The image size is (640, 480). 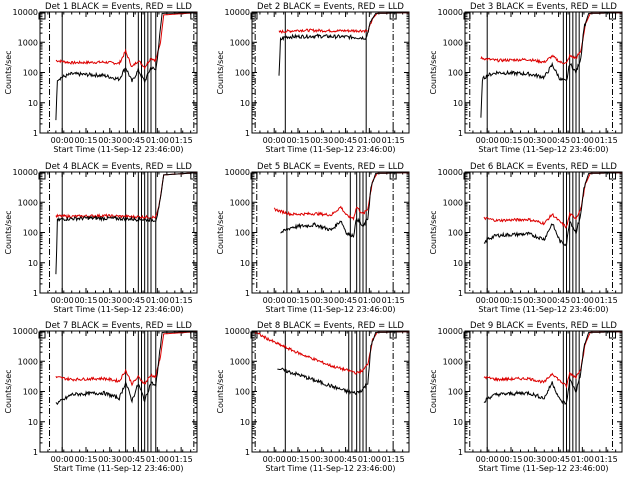 I want to click on panel-title: Det 6 BLACK = Events, RED = LLD, so click(x=543, y=167).